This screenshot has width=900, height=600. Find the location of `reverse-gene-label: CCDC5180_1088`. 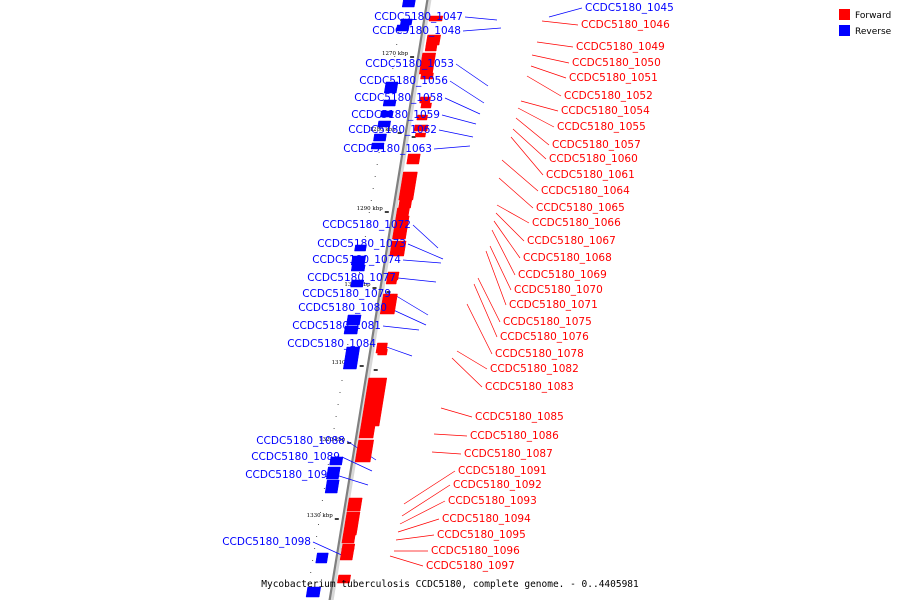

reverse-gene-label: CCDC5180_1088 is located at coordinates (300, 441).